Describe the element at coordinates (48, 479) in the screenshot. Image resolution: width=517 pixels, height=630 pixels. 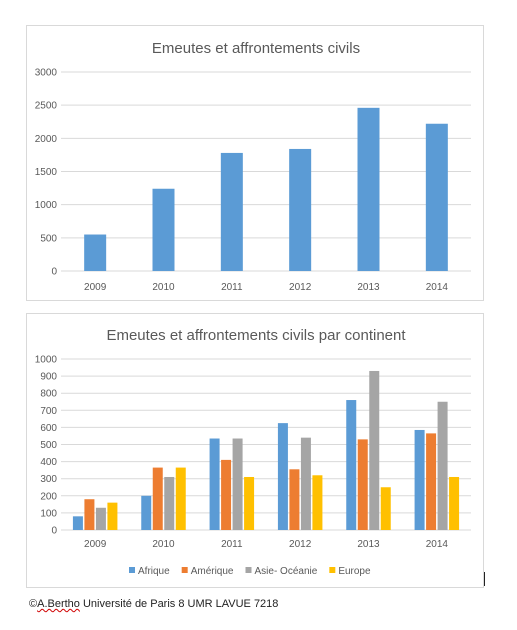
I see `chart2-y-tick-label: 300` at that location.